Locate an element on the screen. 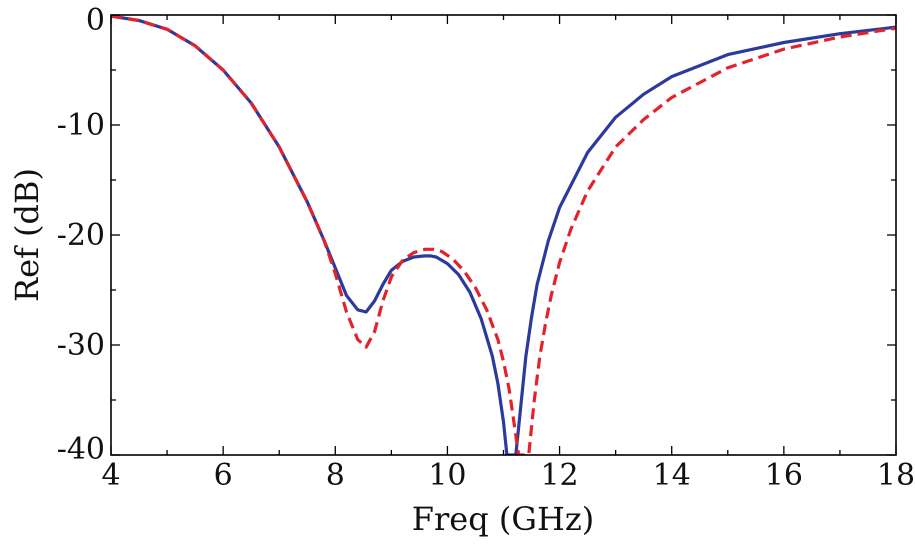  y-tick-label: -20 is located at coordinates (81, 235).